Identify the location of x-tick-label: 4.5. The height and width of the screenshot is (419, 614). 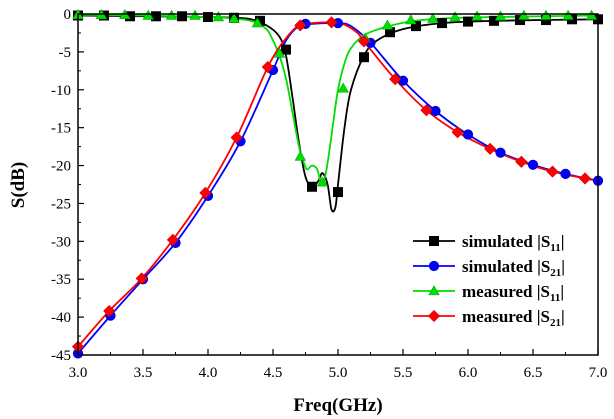
(273, 373).